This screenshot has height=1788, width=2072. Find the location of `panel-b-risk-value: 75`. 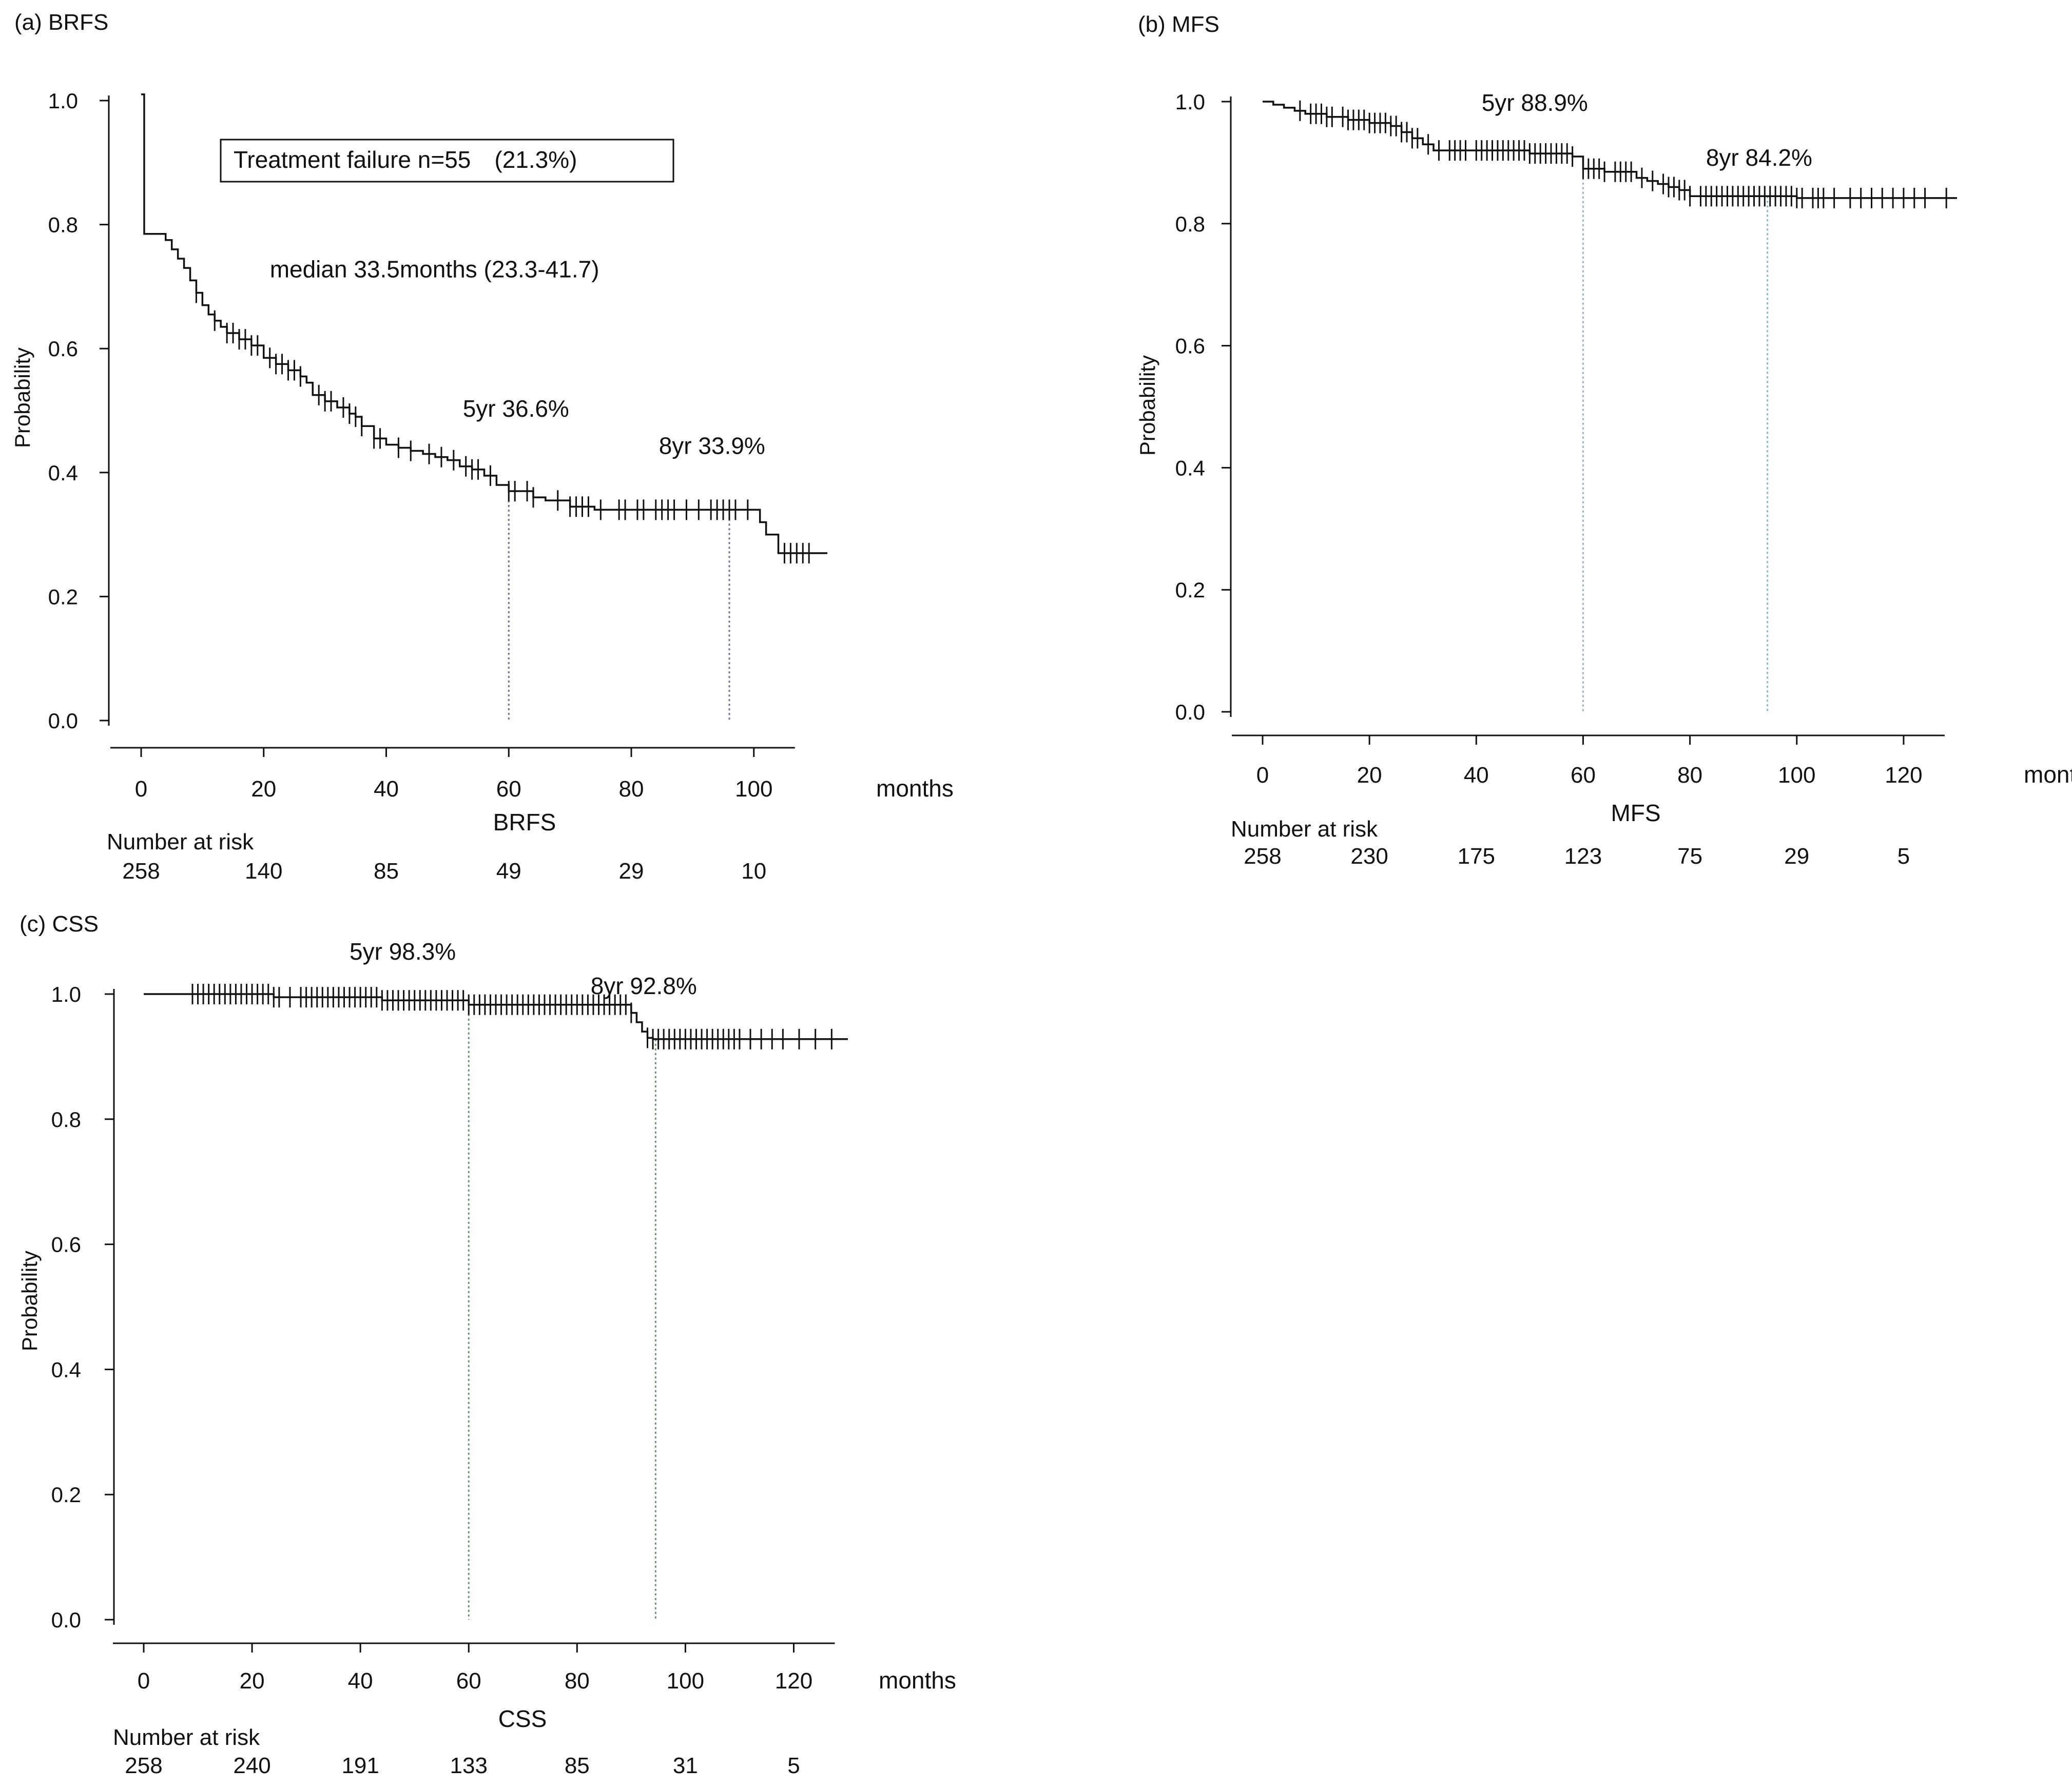

panel-b-risk-value: 75 is located at coordinates (1690, 856).